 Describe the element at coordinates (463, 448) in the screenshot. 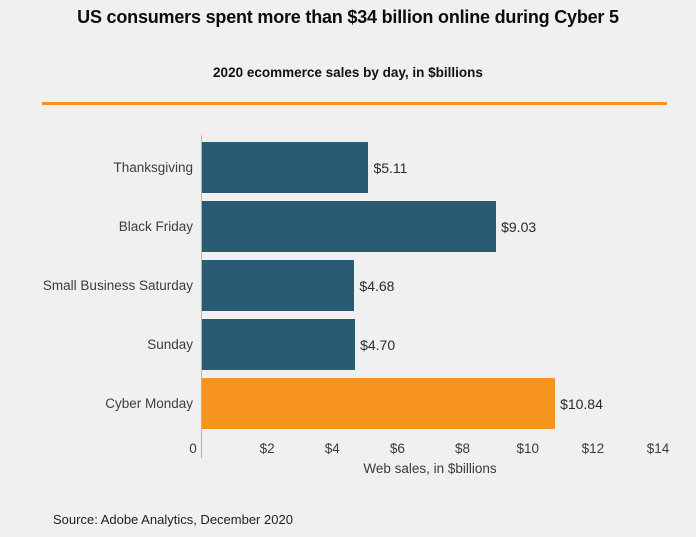

I see `x-tick-label: $8` at that location.